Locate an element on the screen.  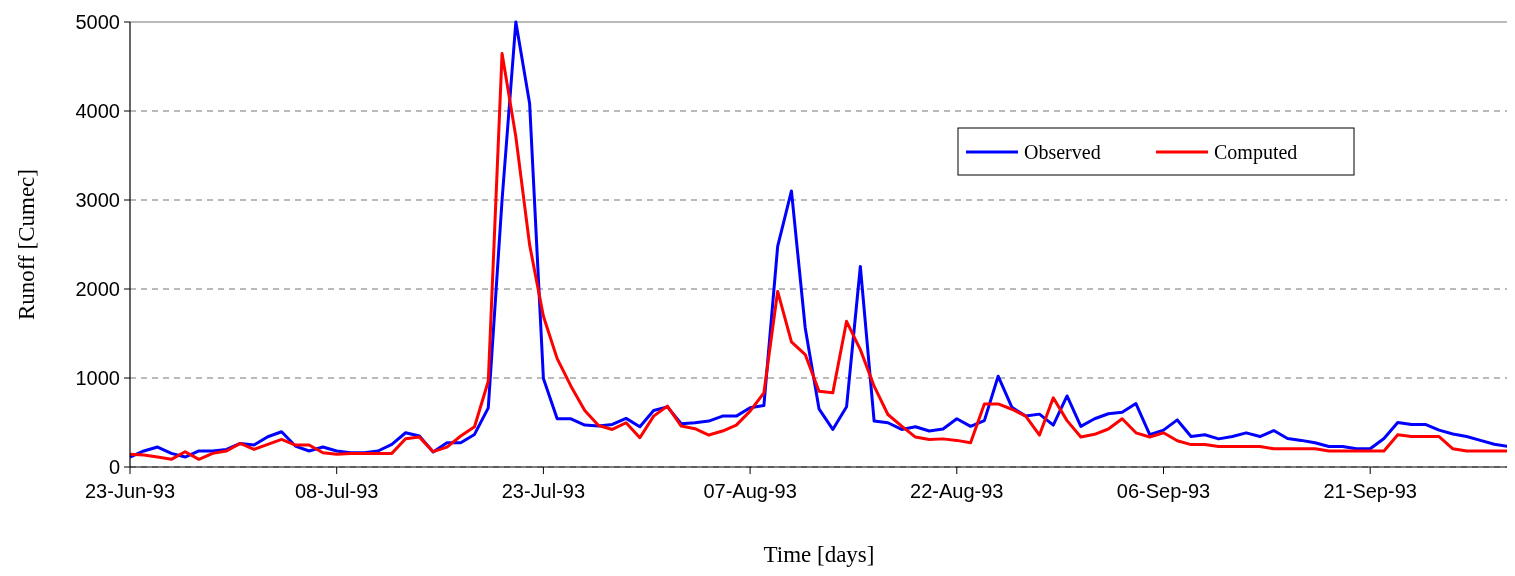
legend-label: Observed is located at coordinates (1062, 152).